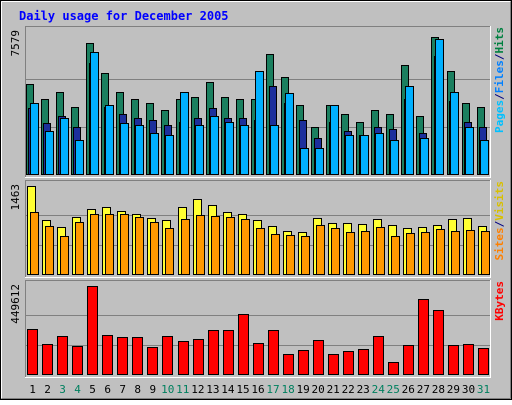 This screenshot has height=405, width=512. Describe the element at coordinates (363, 389) in the screenshot. I see `day-label-23: 23` at that location.